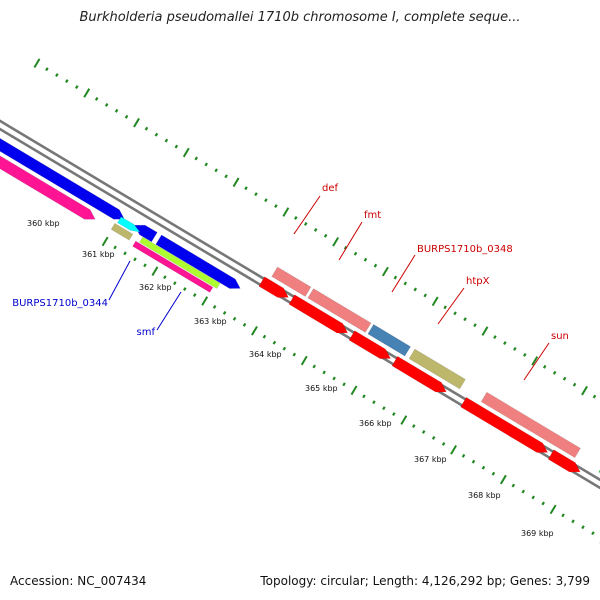 This screenshot has height=600, width=600. Describe the element at coordinates (430, 459) in the screenshot. I see `scale-label: 367 kbp` at that location.